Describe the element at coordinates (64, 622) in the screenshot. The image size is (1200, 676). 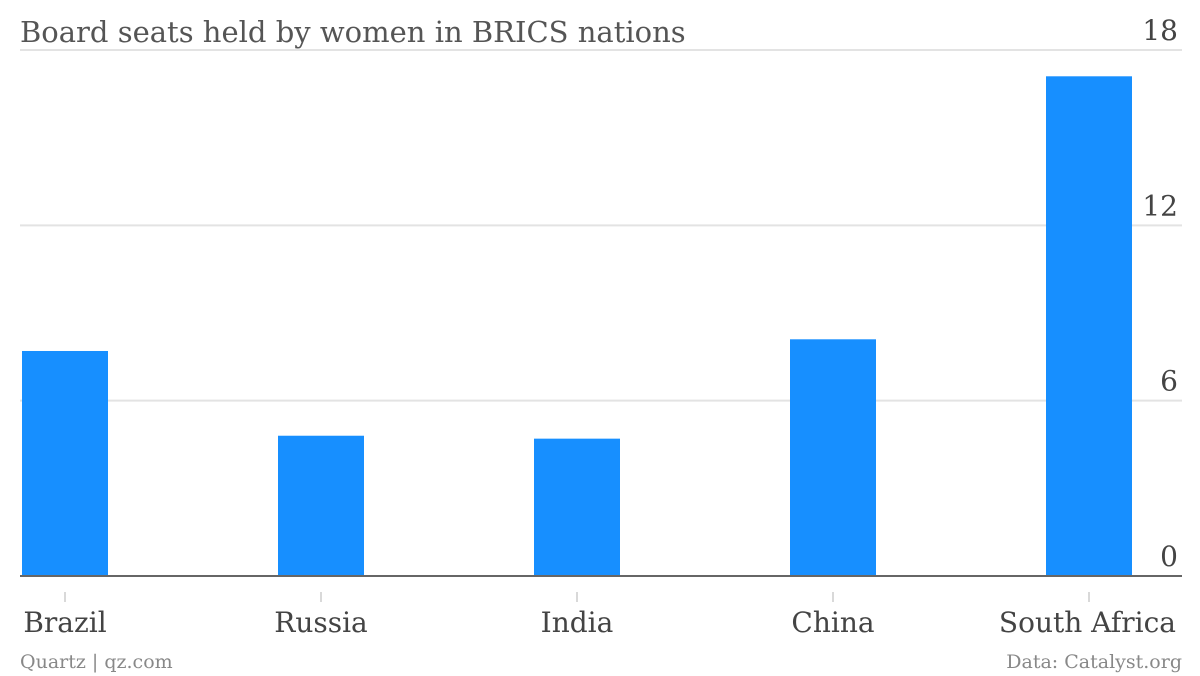
I see `x-tick-label: Brazil` at that location.